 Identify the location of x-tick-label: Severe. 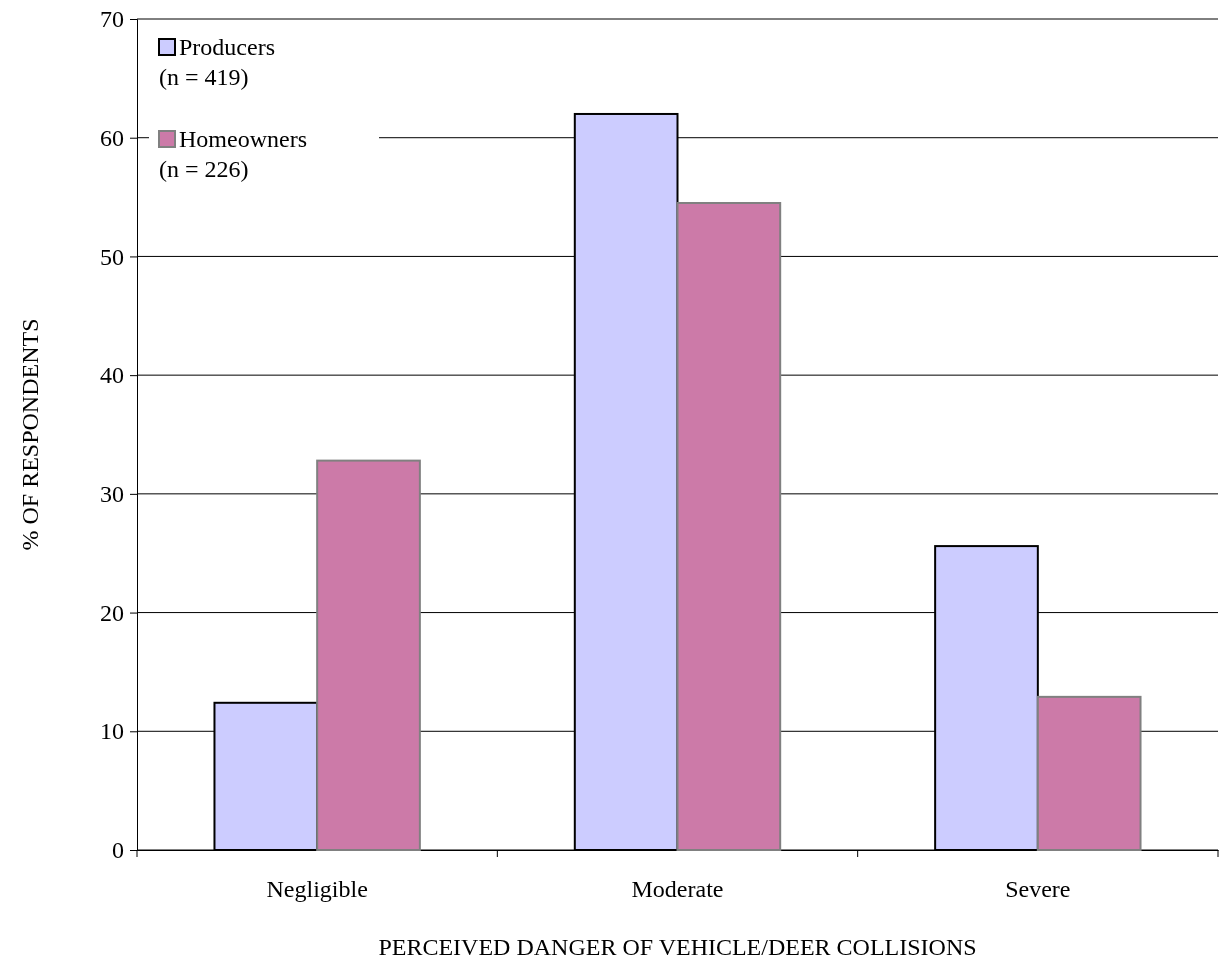
(1038, 889).